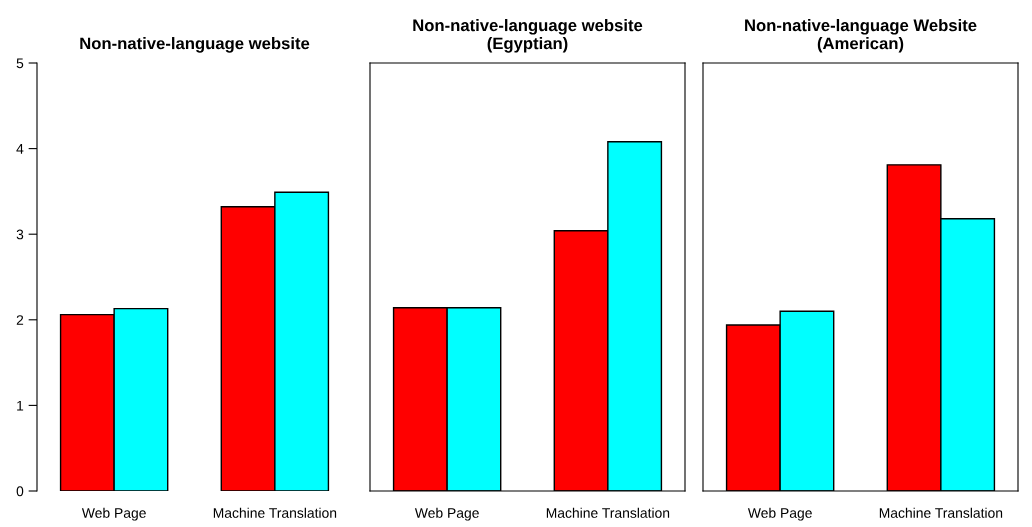  Describe the element at coordinates (20, 320) in the screenshot. I see `y-tick-label: 2` at that location.